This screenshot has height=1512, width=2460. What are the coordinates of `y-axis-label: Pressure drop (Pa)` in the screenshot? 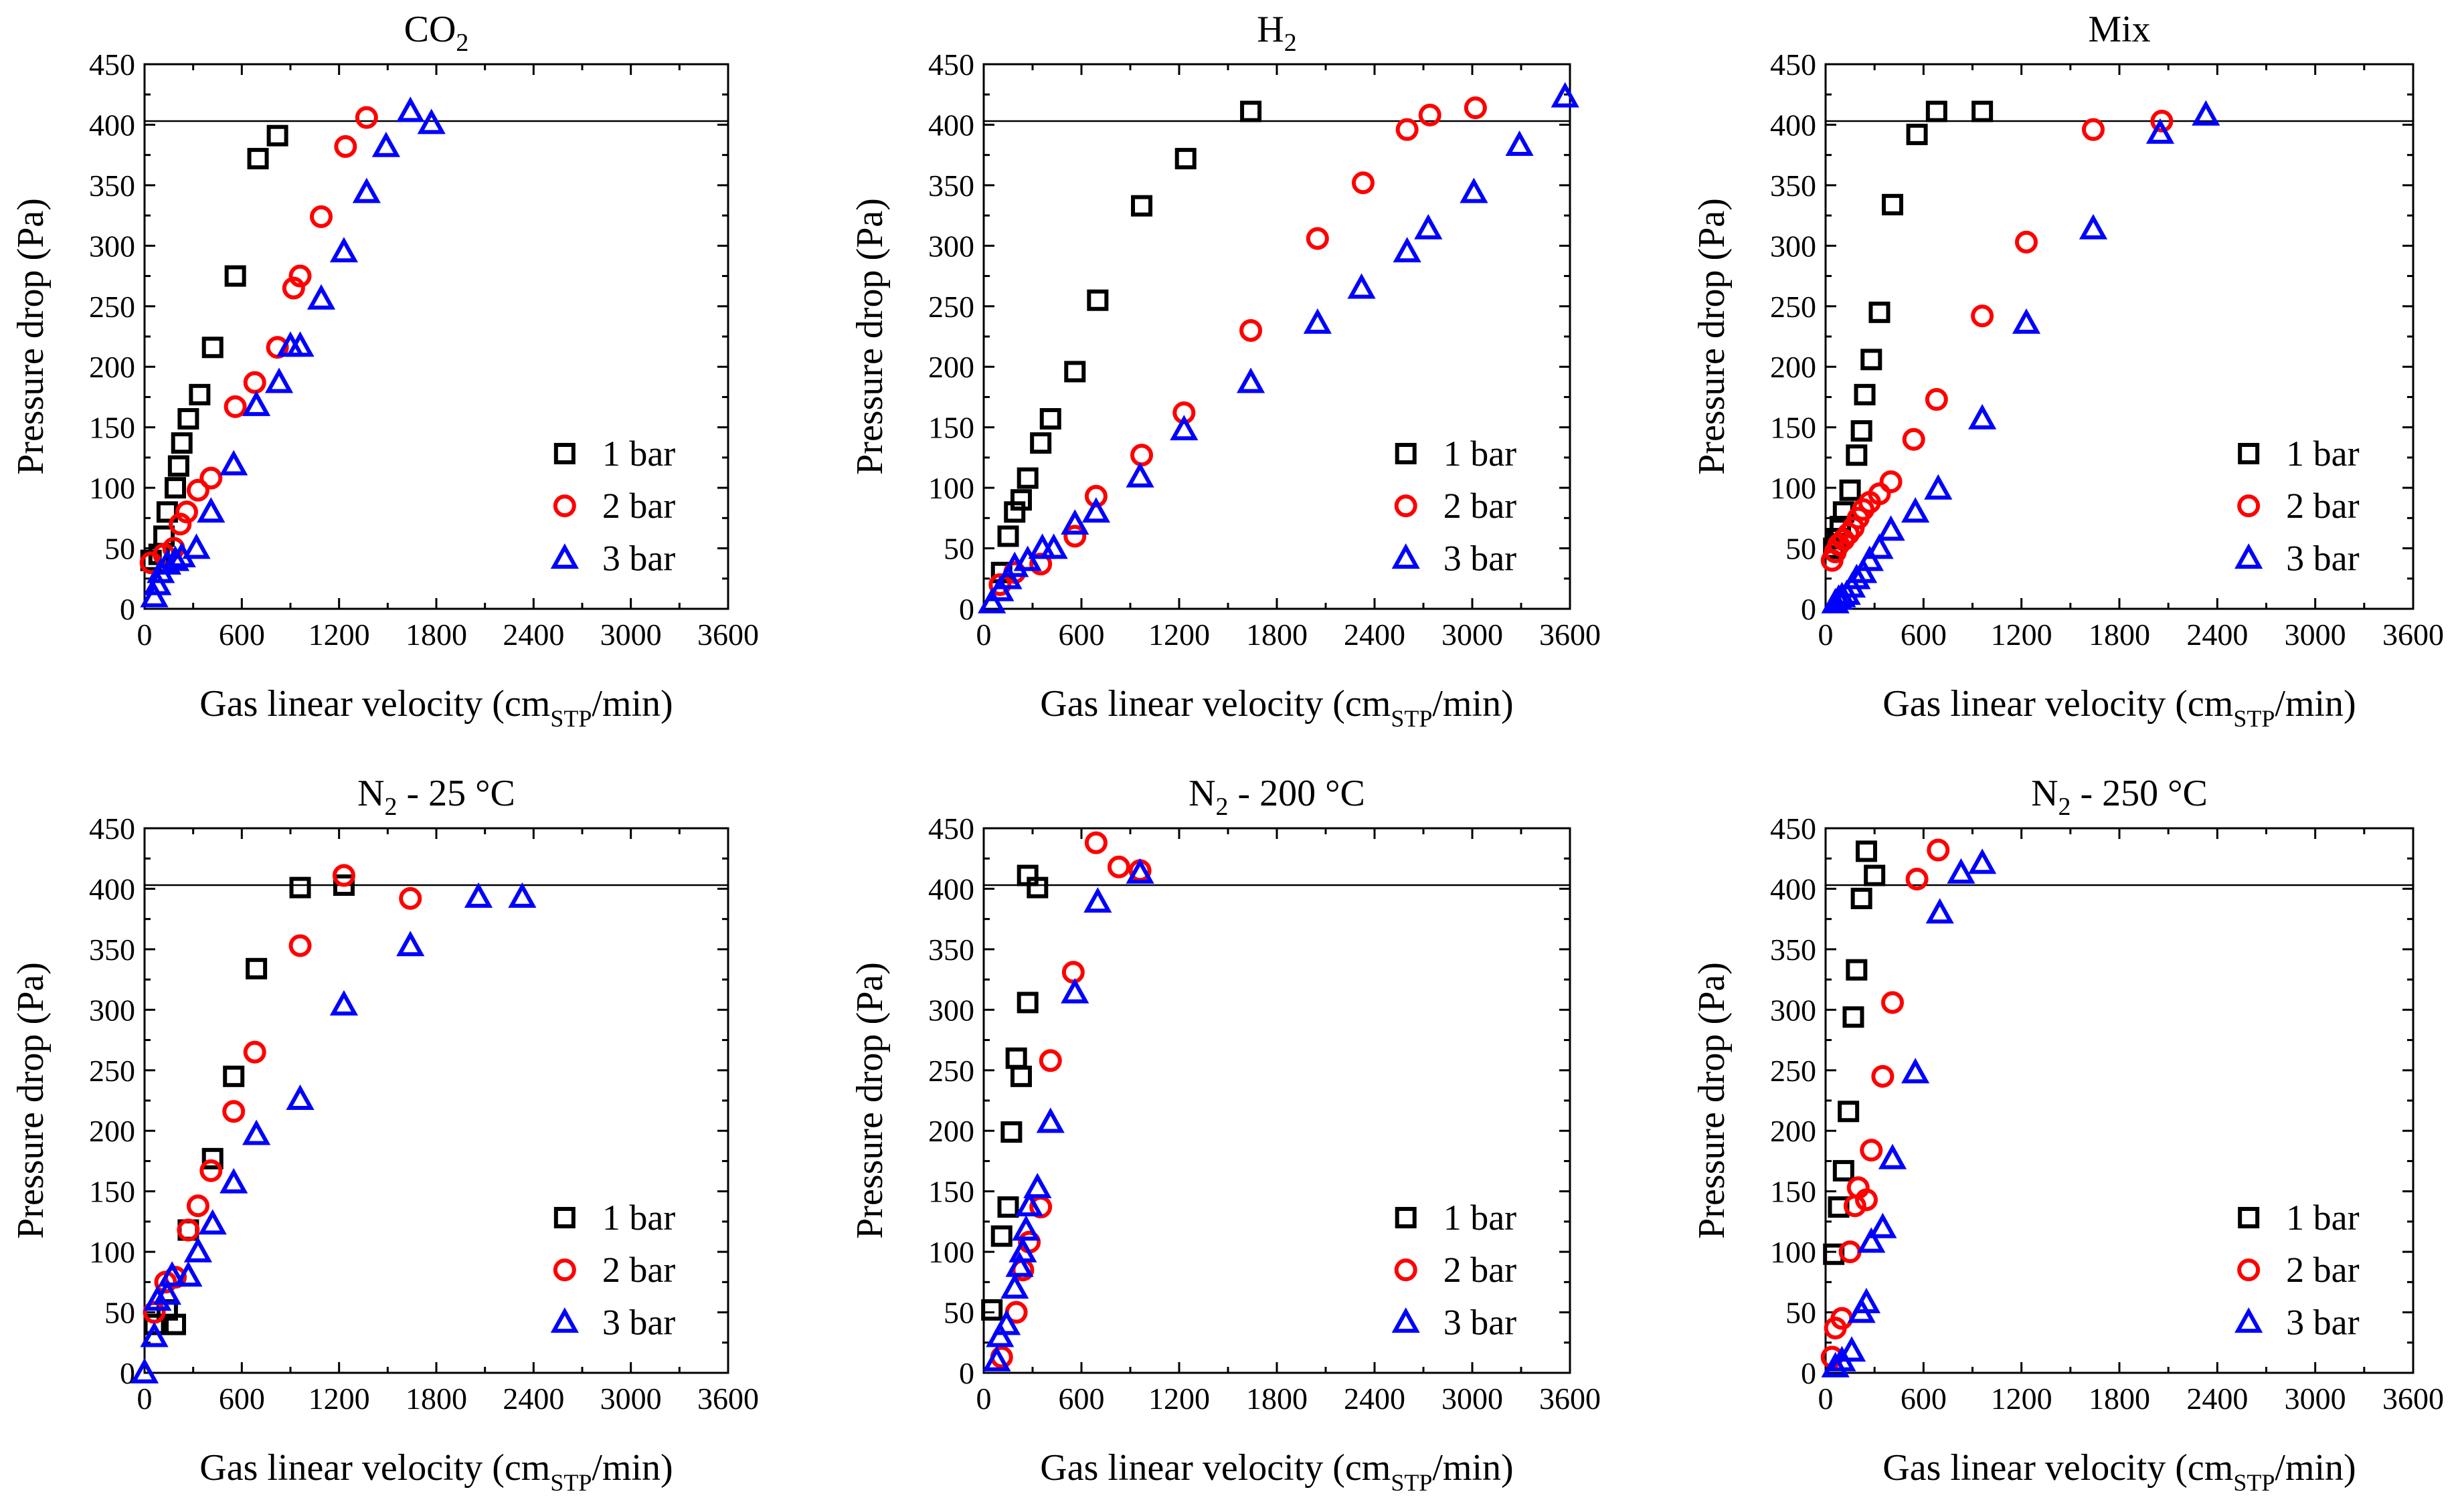 It's located at (870, 336).